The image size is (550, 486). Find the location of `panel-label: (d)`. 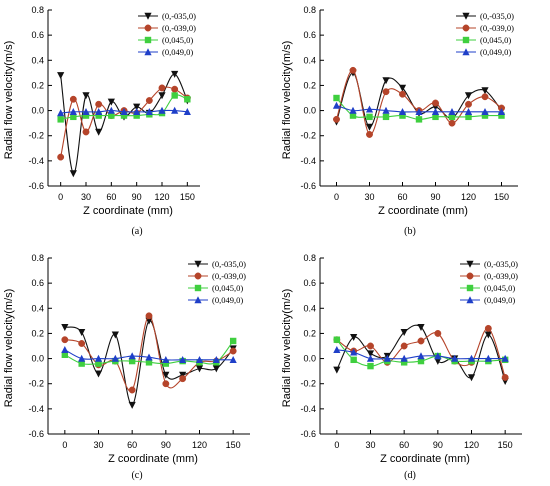

panel-label: (d) is located at coordinates (410, 475).